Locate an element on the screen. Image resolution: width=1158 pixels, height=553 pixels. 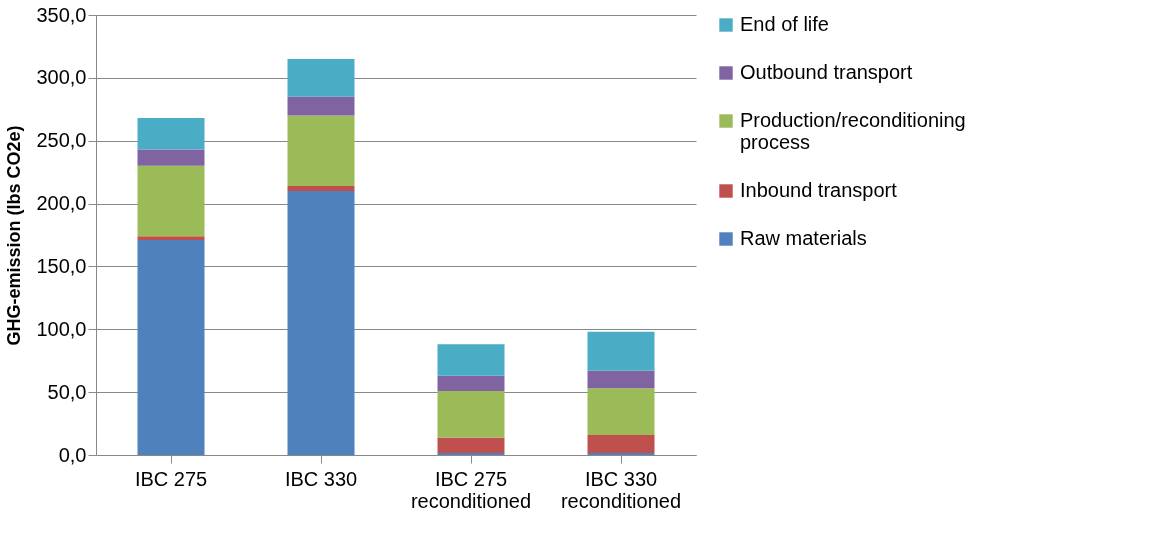
x-tick-label: IBC 275 is located at coordinates (171, 478).